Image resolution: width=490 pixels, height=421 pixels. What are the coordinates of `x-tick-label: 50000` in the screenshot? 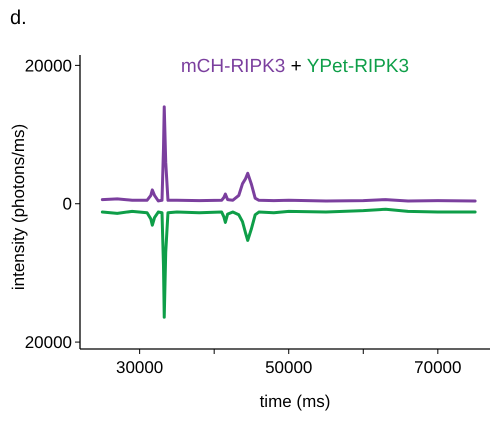 It's located at (288, 367).